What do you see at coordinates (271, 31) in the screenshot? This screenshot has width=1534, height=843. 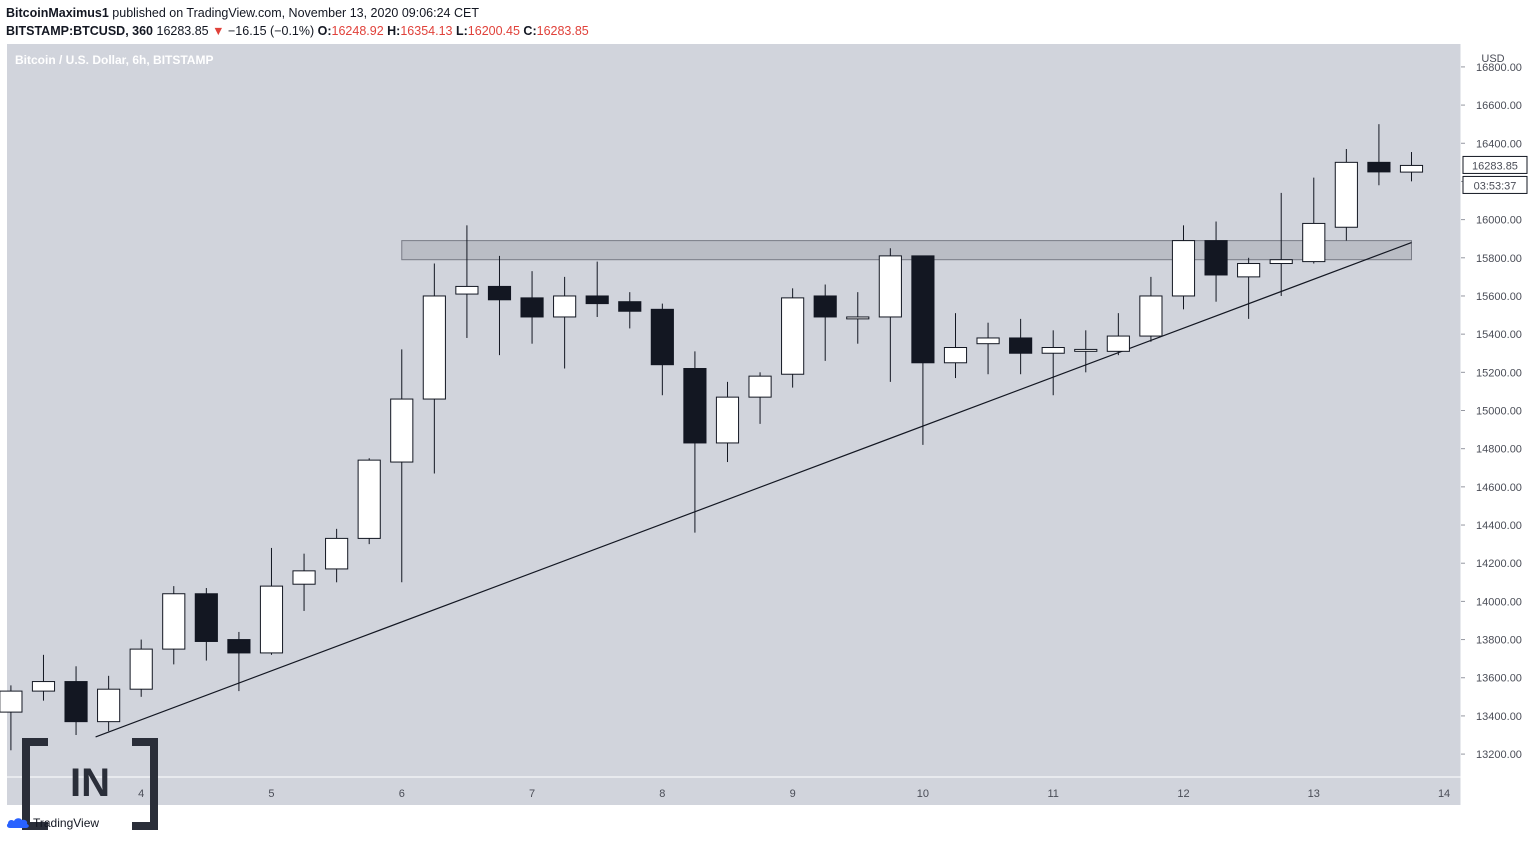 I see `price-change: −16.15 (−0.1%)` at bounding box center [271, 31].